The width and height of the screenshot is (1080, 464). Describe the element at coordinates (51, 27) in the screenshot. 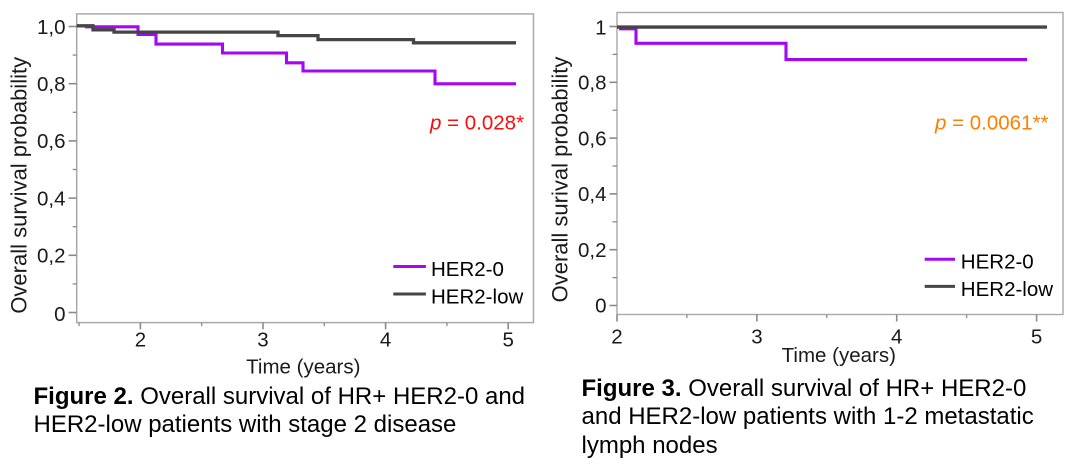

I see `svg-text: 1,0` at that location.